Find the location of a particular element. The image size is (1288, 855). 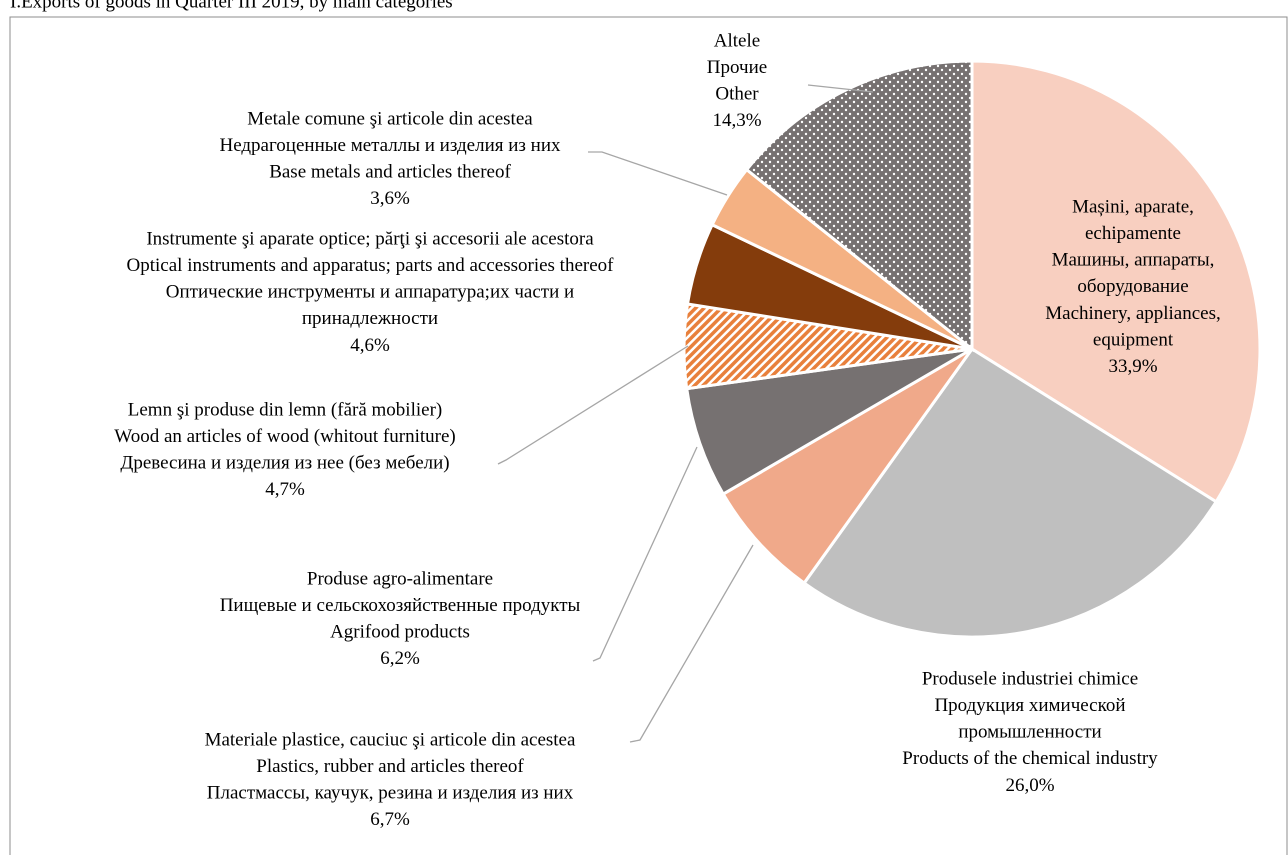

slice-label: Машины, аппараты, is located at coordinates (1133, 260).